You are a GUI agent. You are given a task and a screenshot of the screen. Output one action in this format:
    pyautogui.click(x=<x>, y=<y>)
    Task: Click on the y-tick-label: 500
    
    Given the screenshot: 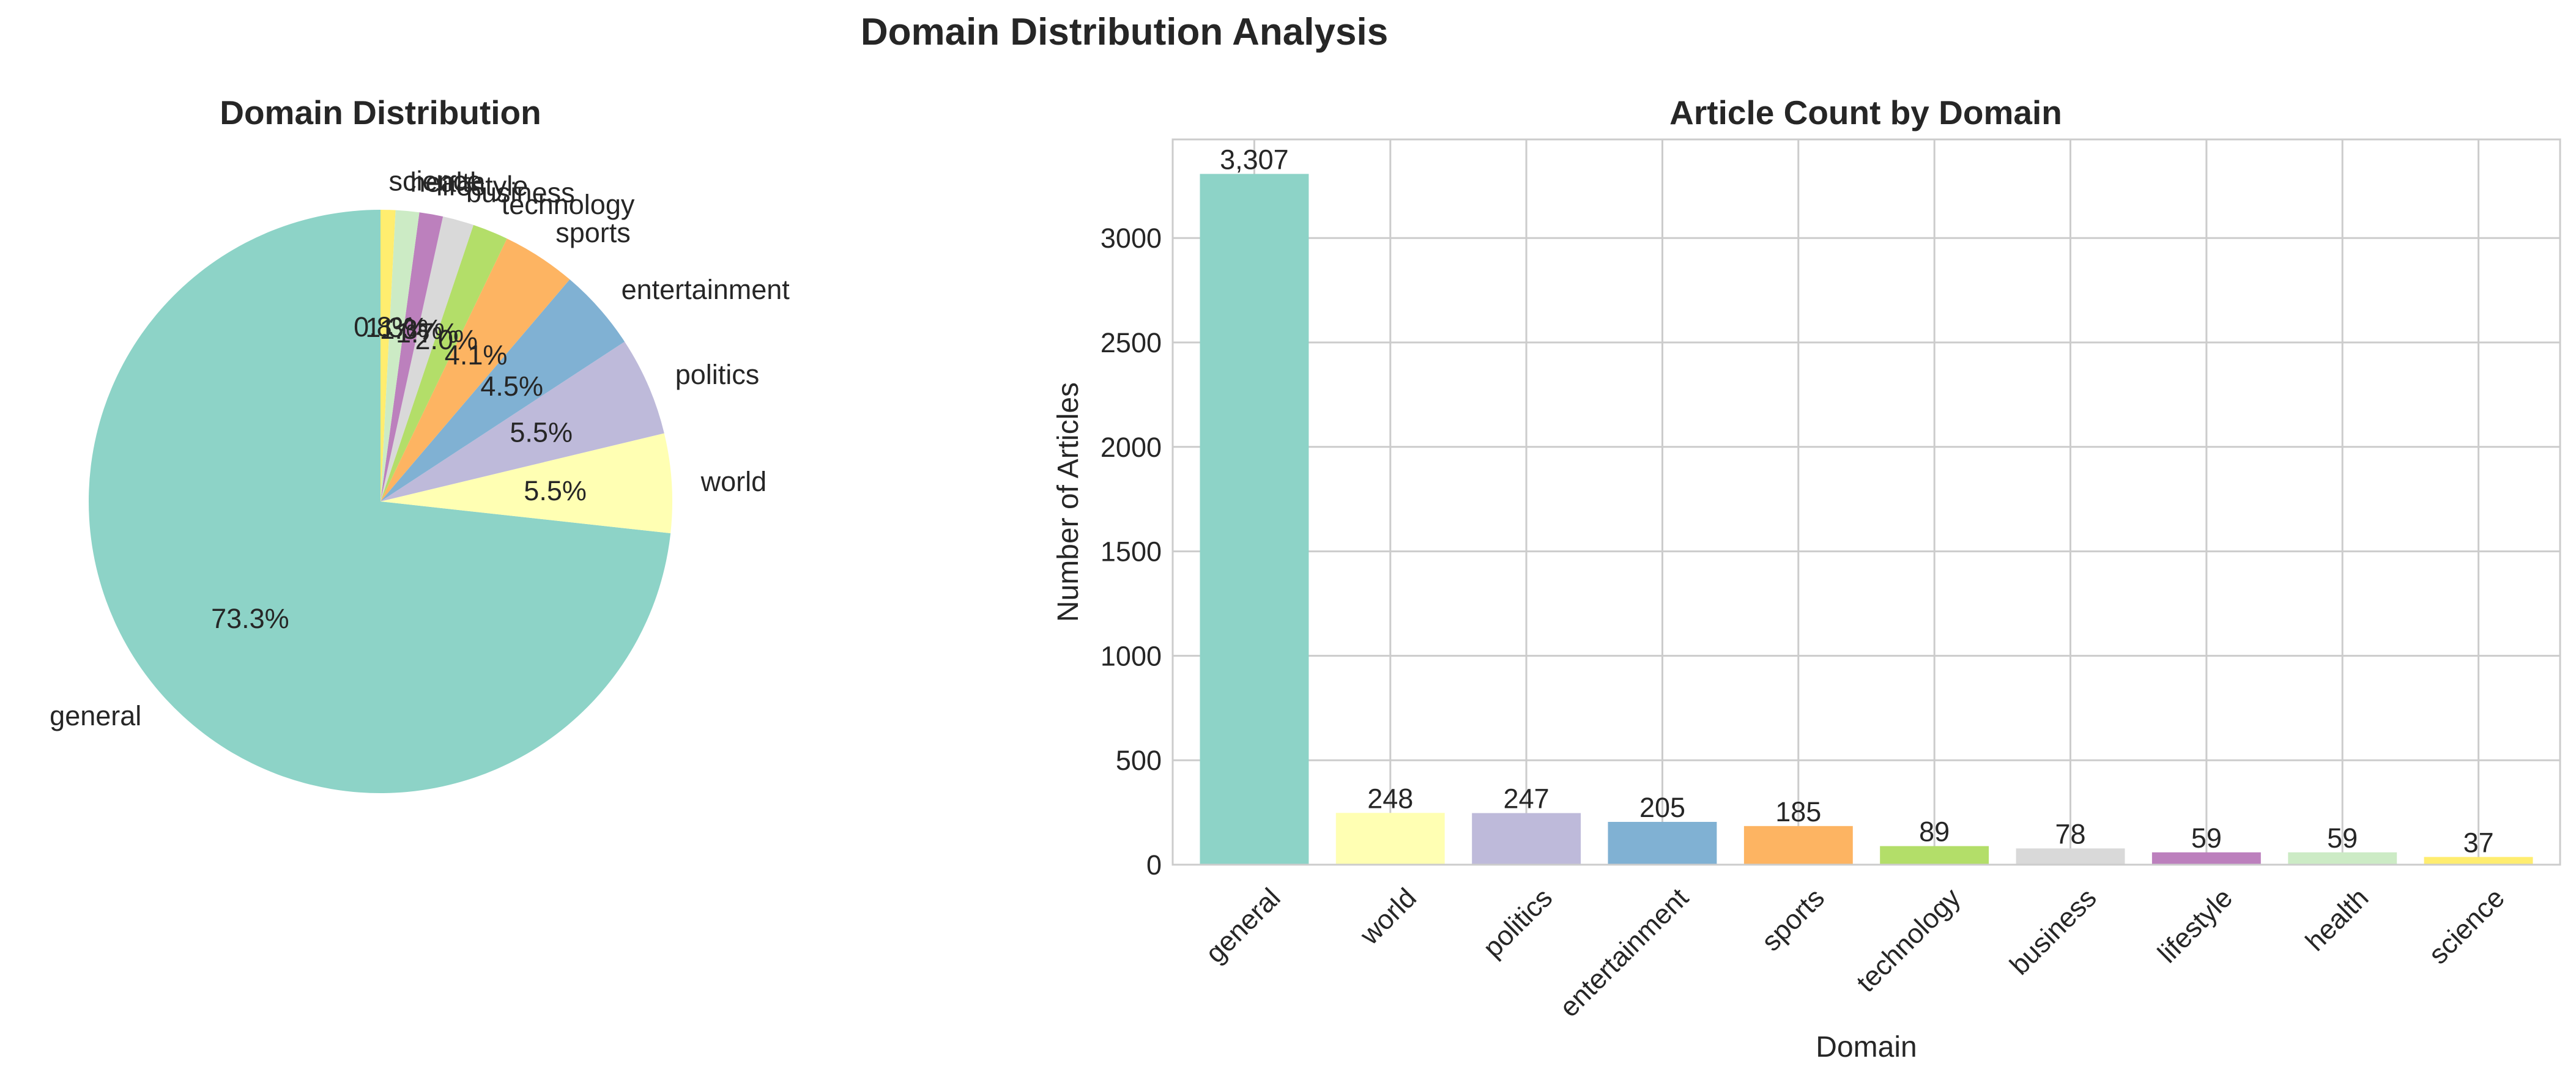 What is the action you would take?
    pyautogui.click(x=1139, y=760)
    